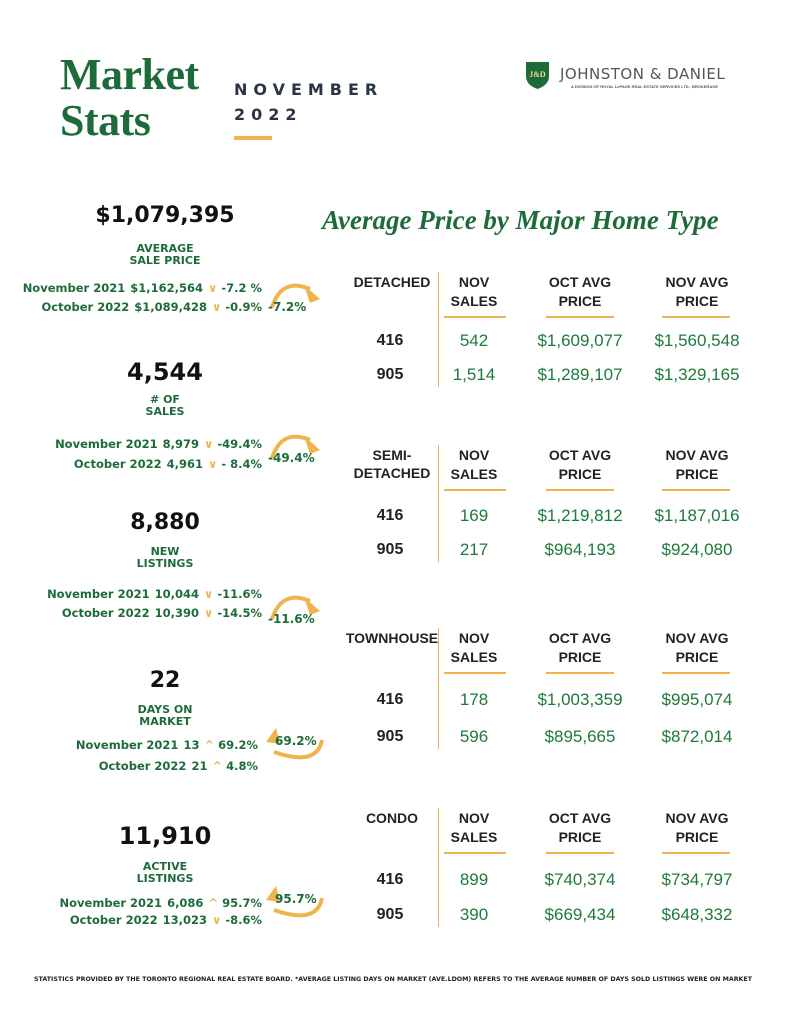 The width and height of the screenshot is (791, 1024). Describe the element at coordinates (580, 879) in the screenshot. I see `cell-oct: $740,374` at that location.